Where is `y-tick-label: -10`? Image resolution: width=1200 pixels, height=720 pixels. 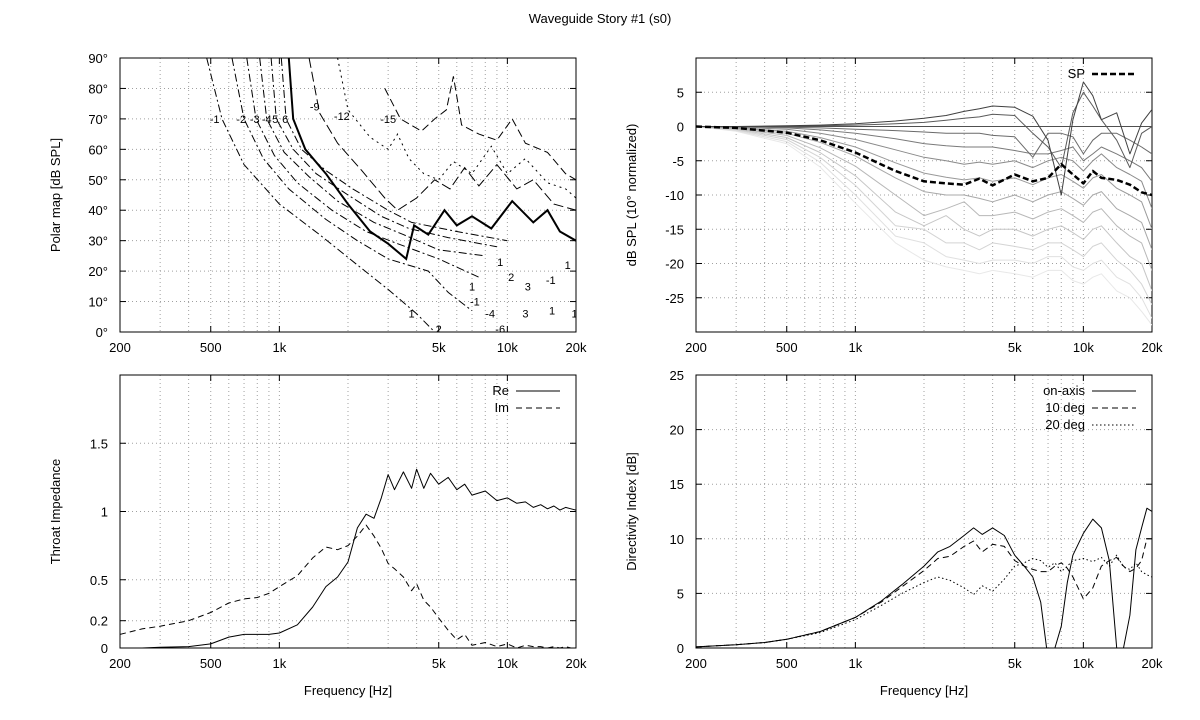 y-tick-label: -10 is located at coordinates (674, 195).